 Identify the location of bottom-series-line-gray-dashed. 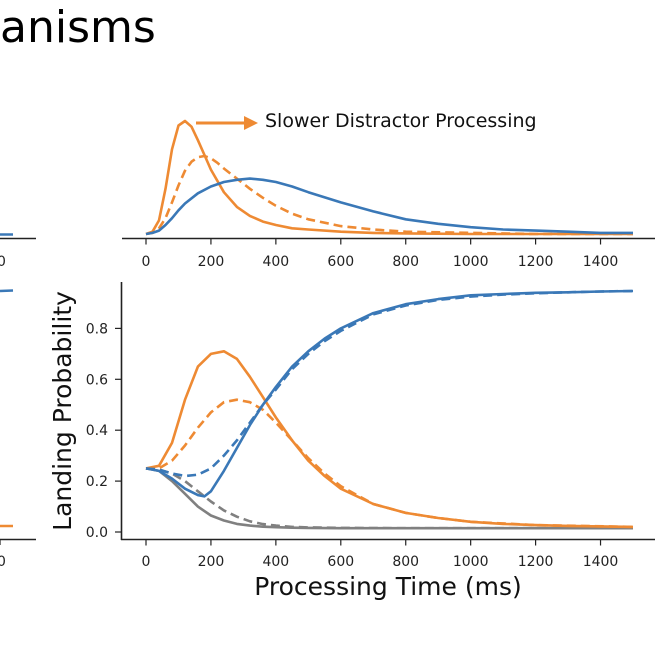
(389, 498).